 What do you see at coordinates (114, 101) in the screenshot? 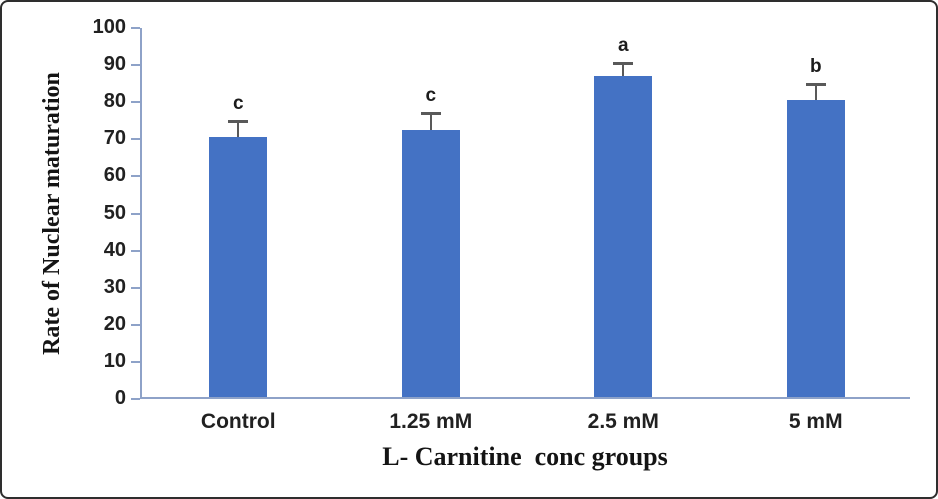
I see `y-tick-label: 80` at bounding box center [114, 101].